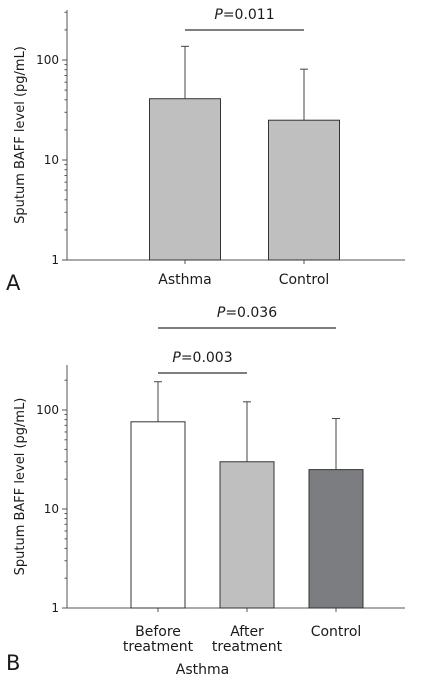 The image size is (426, 680). Describe the element at coordinates (47, 410) in the screenshot. I see `panel-b-y-tick-label: 100` at that location.